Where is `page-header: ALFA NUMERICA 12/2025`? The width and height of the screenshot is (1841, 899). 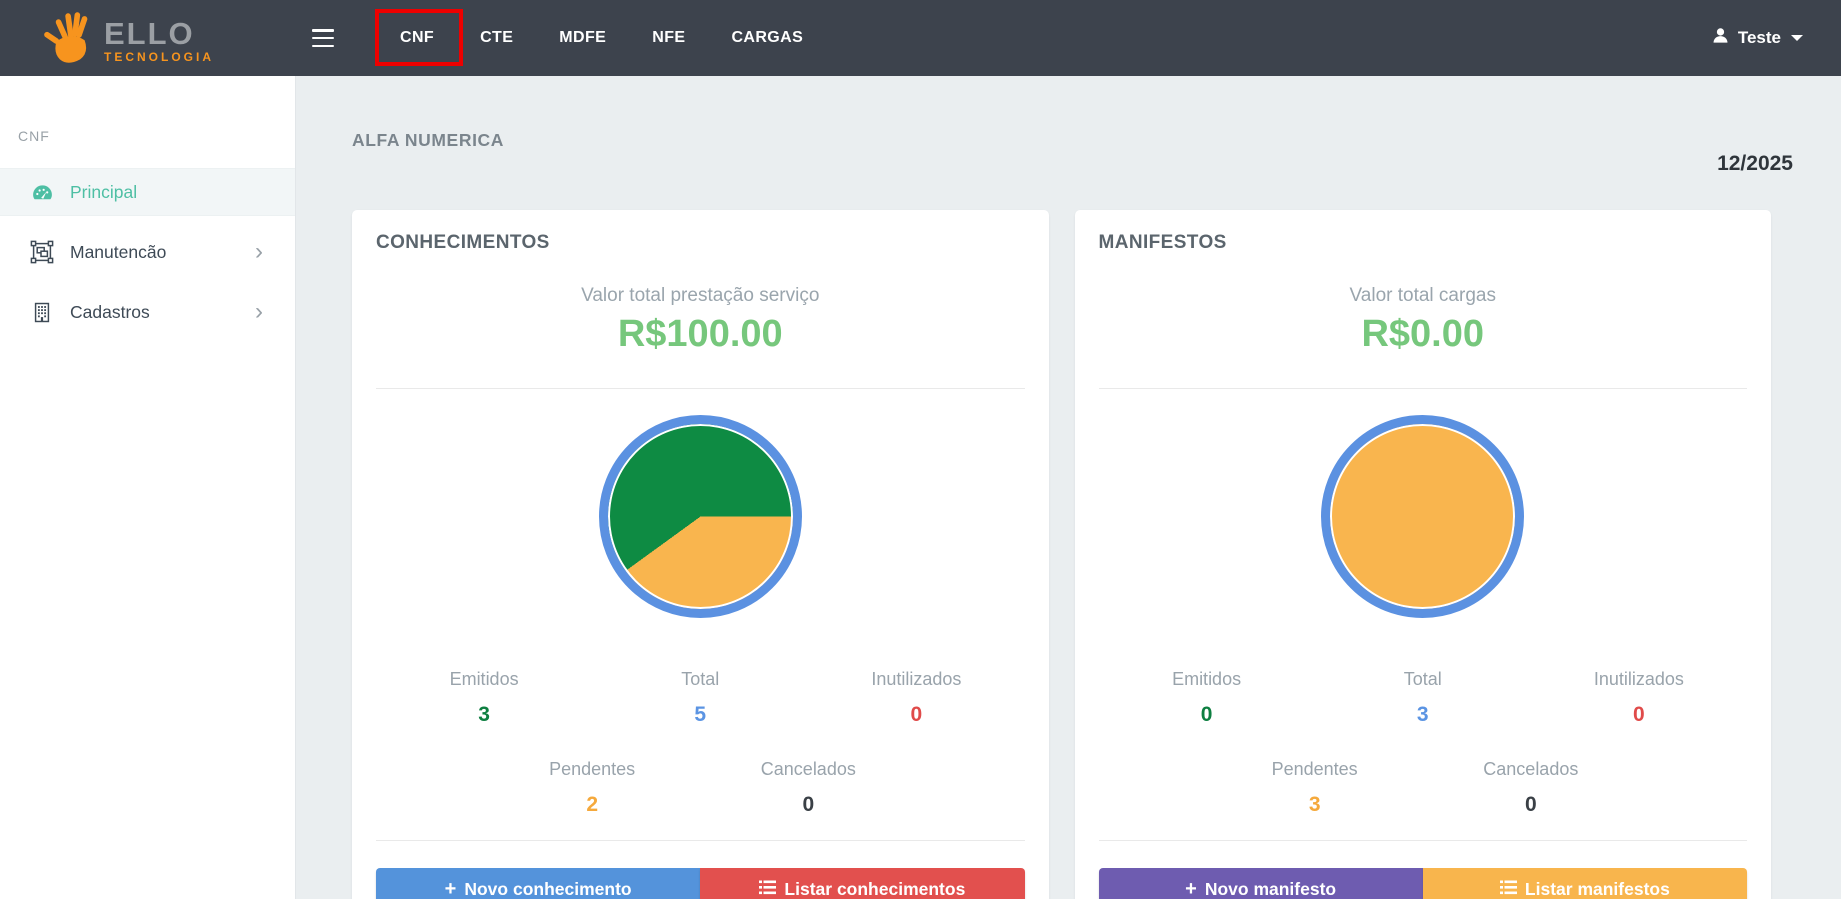 page-header: ALFA NUMERICA 12/2025 is located at coordinates (1072, 159).